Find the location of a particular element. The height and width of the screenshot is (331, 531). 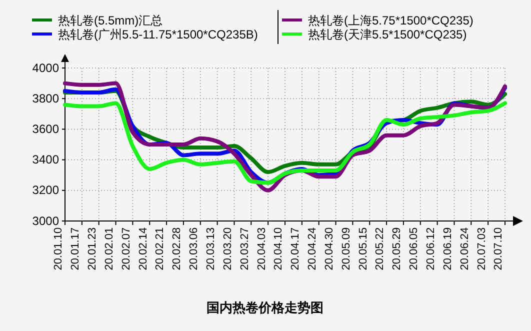

x-tick-label: 20.07.03 is located at coordinates (482, 248).